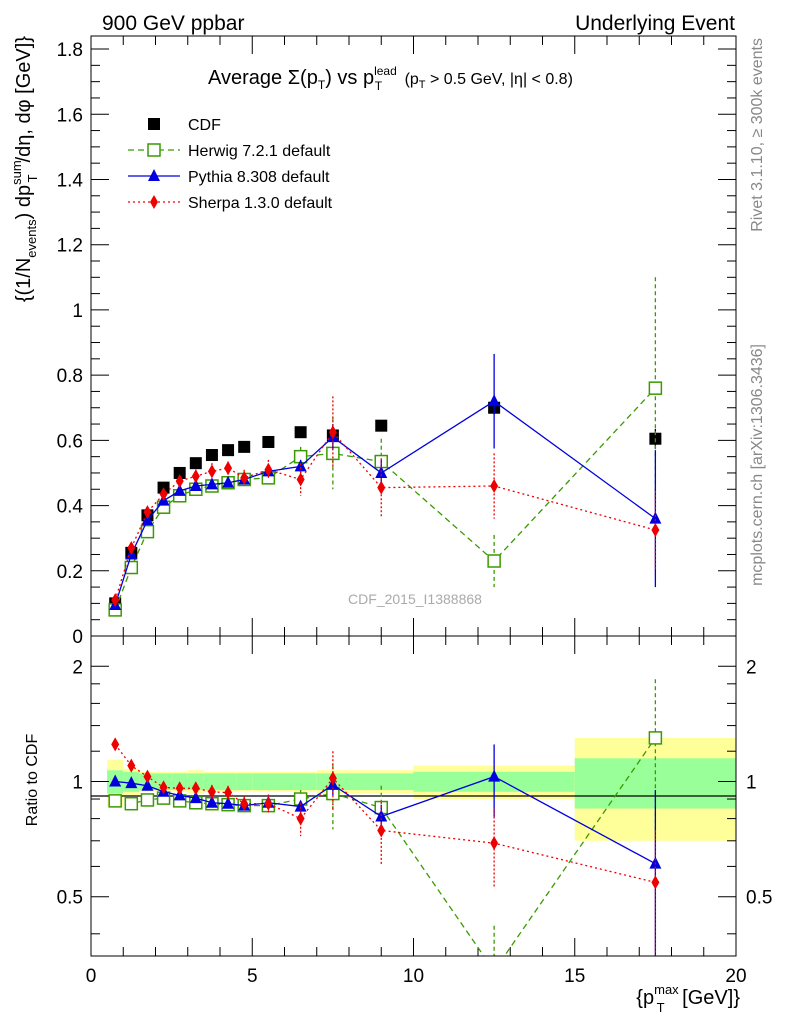 This screenshot has width=786, height=1029. What do you see at coordinates (16, 172) in the screenshot?
I see `title-part: sum` at bounding box center [16, 172].